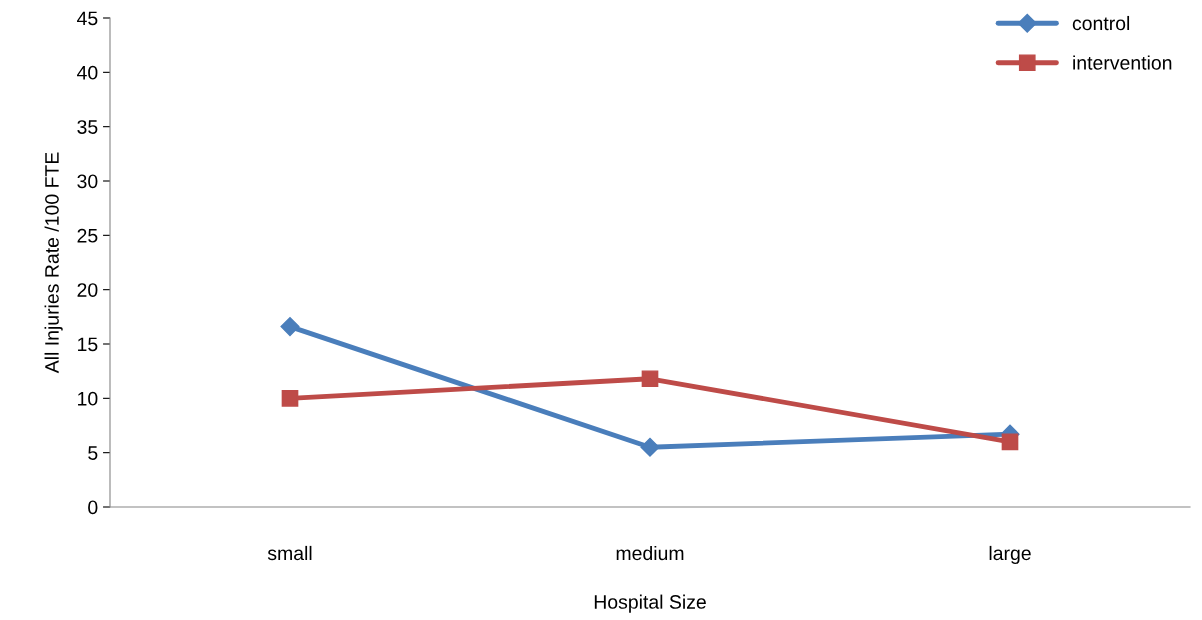  Describe the element at coordinates (93, 453) in the screenshot. I see `y-tick-label: 5` at that location.